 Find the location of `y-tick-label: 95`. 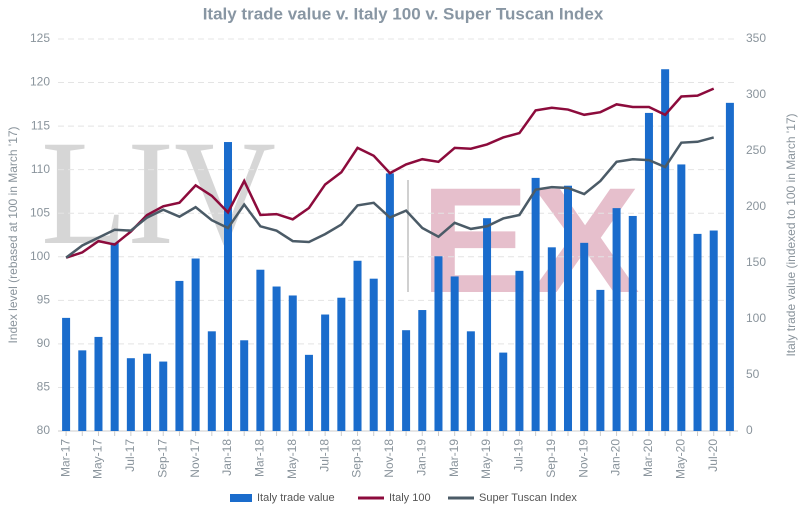

y-tick-label: 95 is located at coordinates (44, 300).